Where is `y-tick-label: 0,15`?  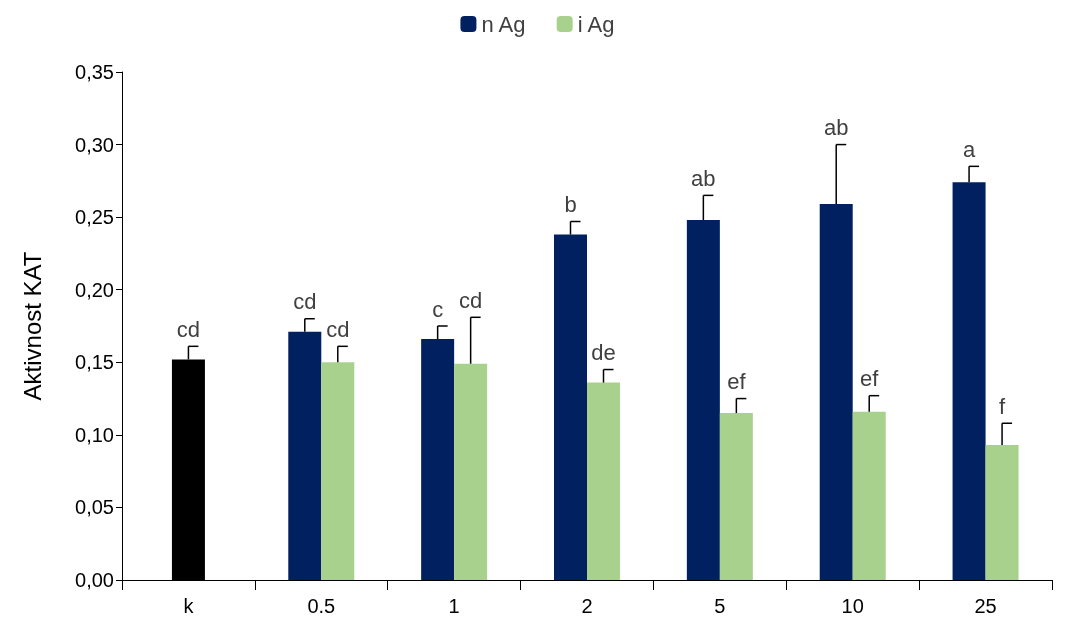 y-tick-label: 0,15 is located at coordinates (94, 362).